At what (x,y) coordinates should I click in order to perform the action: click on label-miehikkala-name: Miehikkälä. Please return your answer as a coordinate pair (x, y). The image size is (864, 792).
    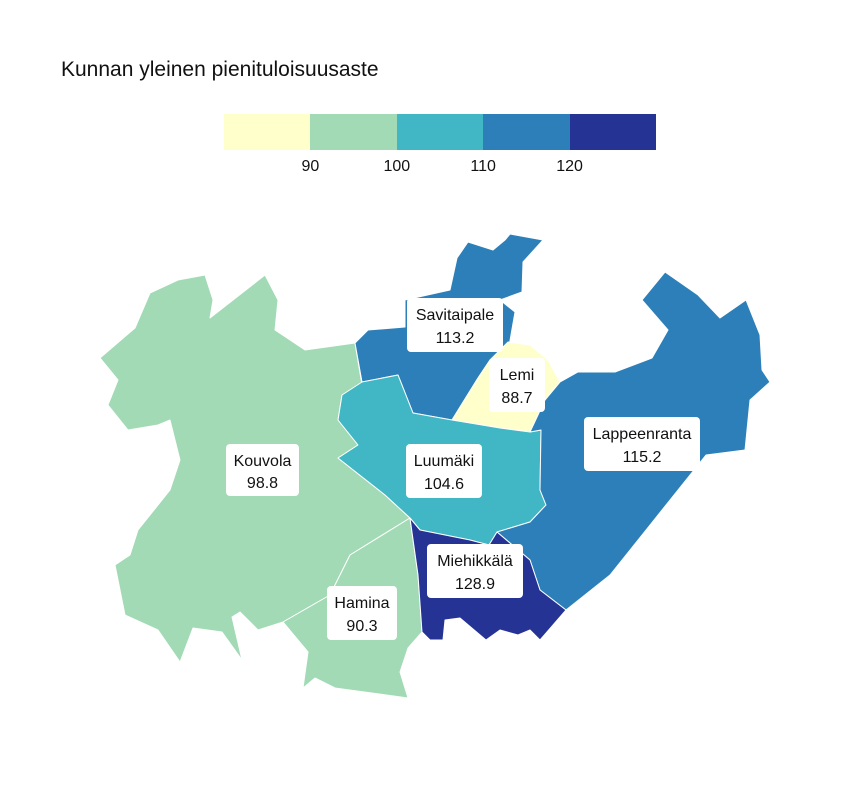
    Looking at the image, I should click on (475, 561).